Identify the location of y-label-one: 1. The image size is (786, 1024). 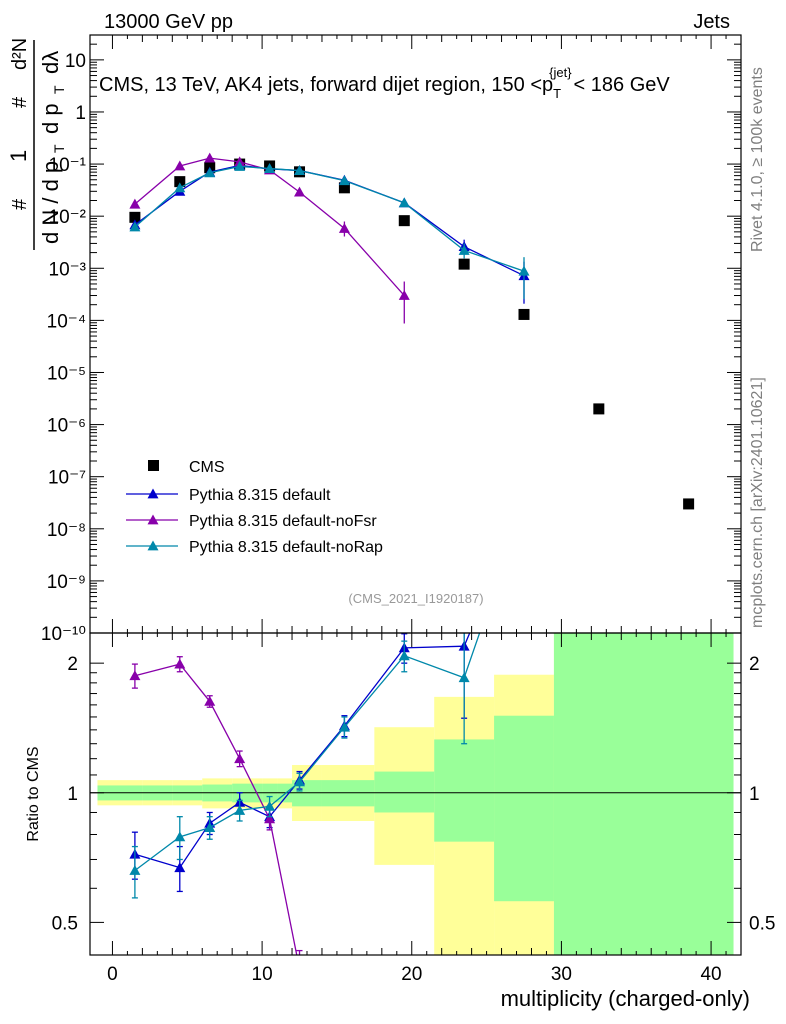
(18, 156).